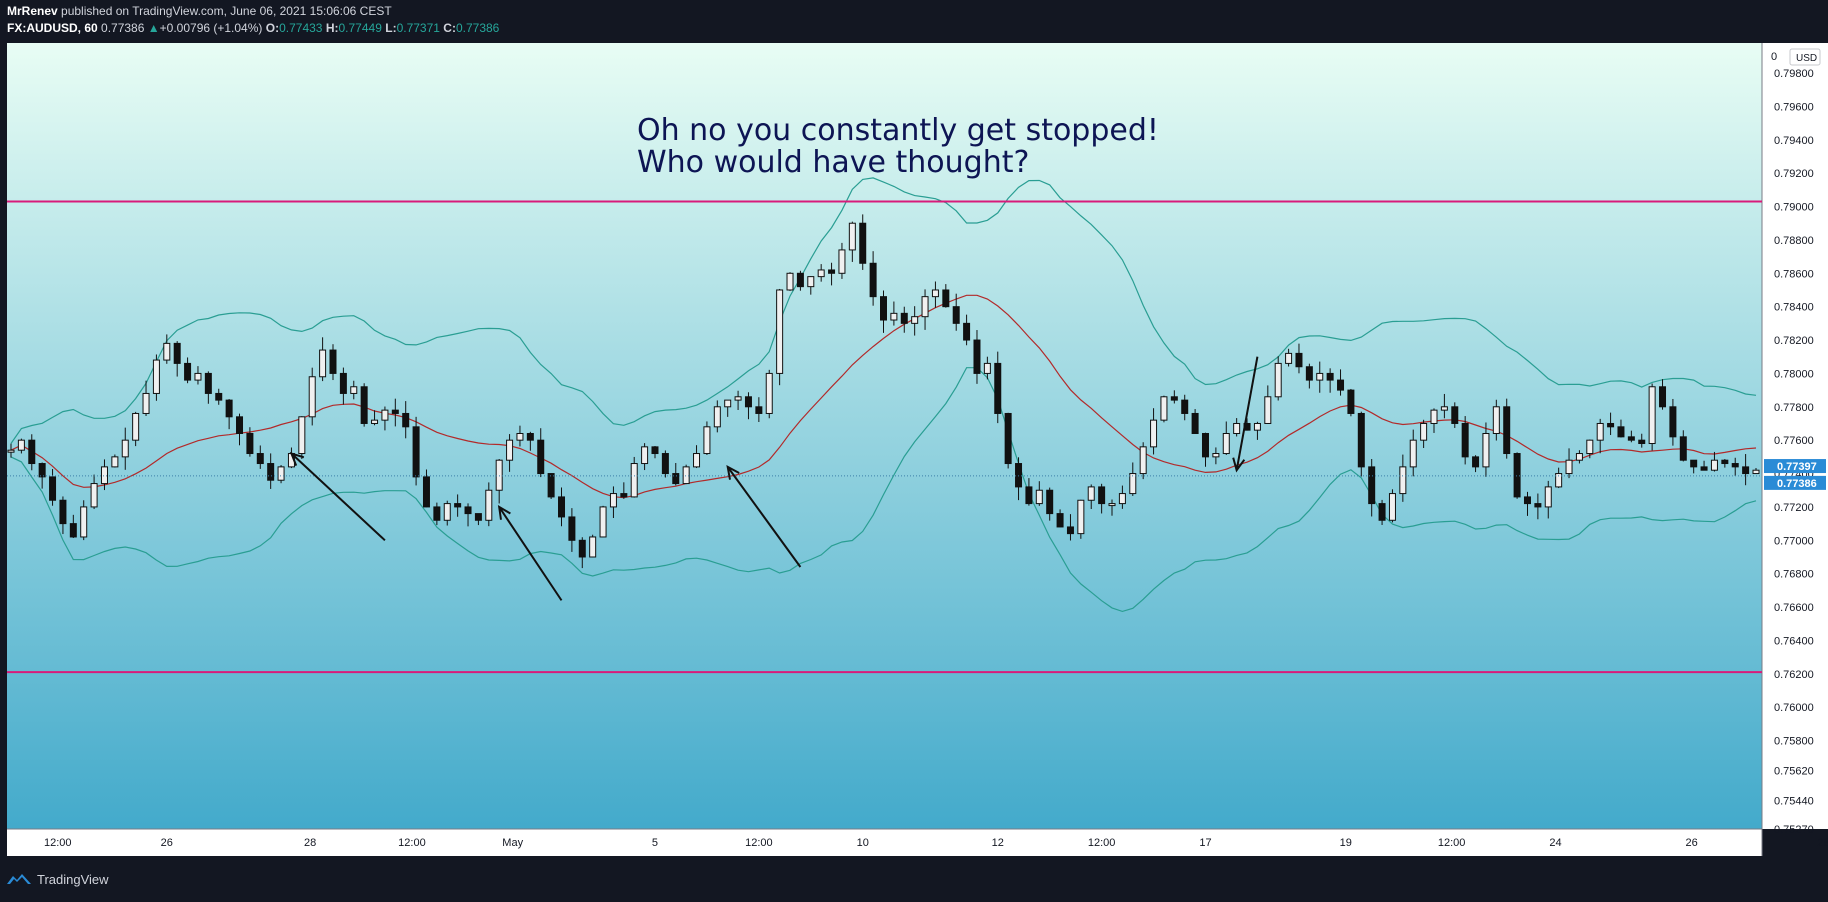  What do you see at coordinates (1794, 608) in the screenshot?
I see `y-tick-label: 0.76600` at bounding box center [1794, 608].